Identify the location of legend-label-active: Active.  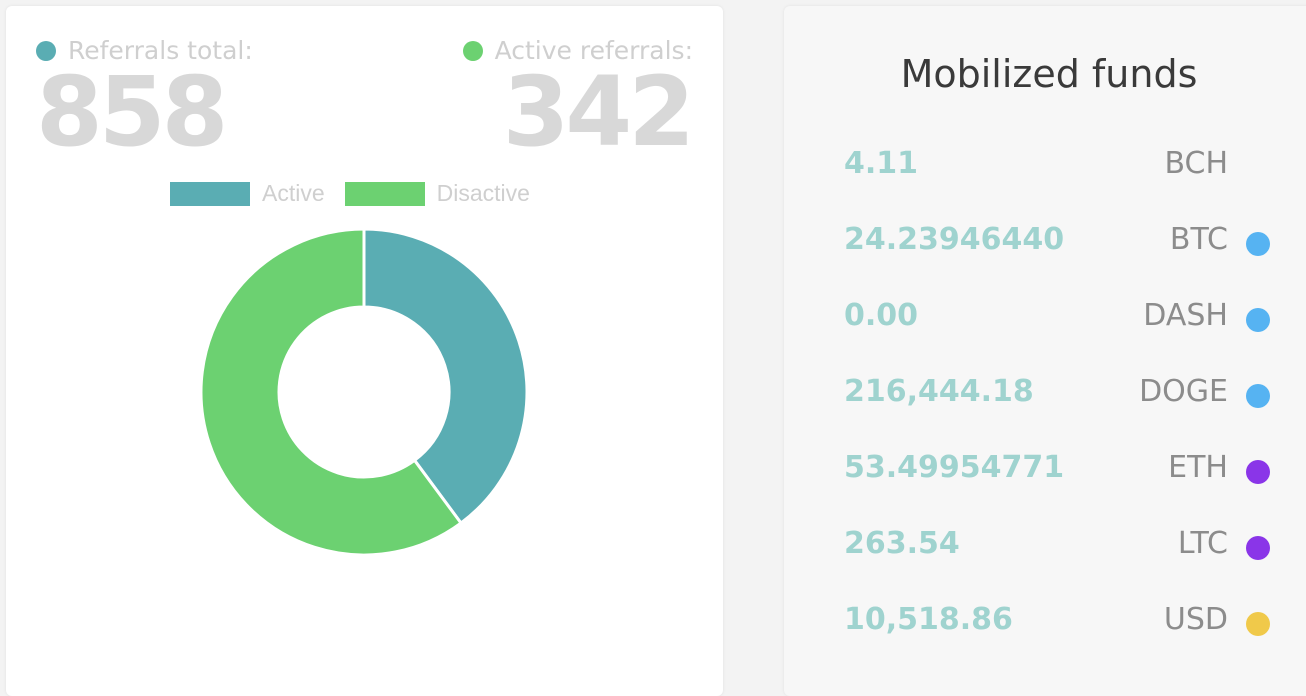
(293, 193).